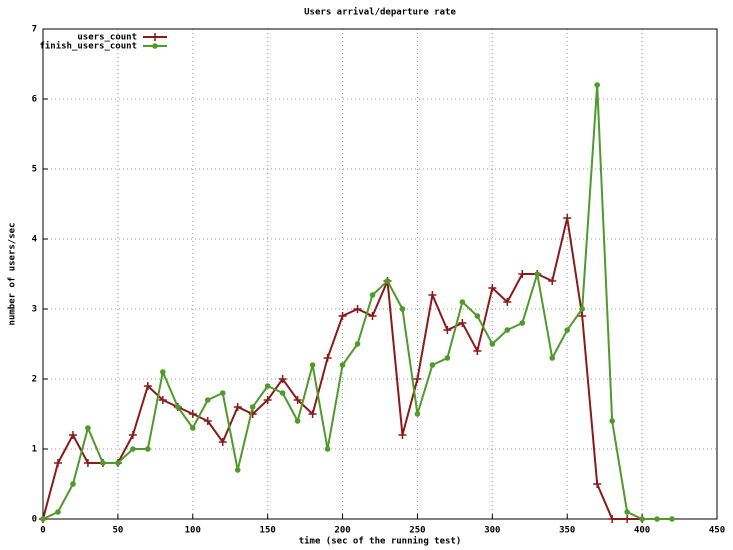 This screenshot has height=550, width=733. What do you see at coordinates (193, 531) in the screenshot?
I see `x-tick-label: 100` at bounding box center [193, 531].